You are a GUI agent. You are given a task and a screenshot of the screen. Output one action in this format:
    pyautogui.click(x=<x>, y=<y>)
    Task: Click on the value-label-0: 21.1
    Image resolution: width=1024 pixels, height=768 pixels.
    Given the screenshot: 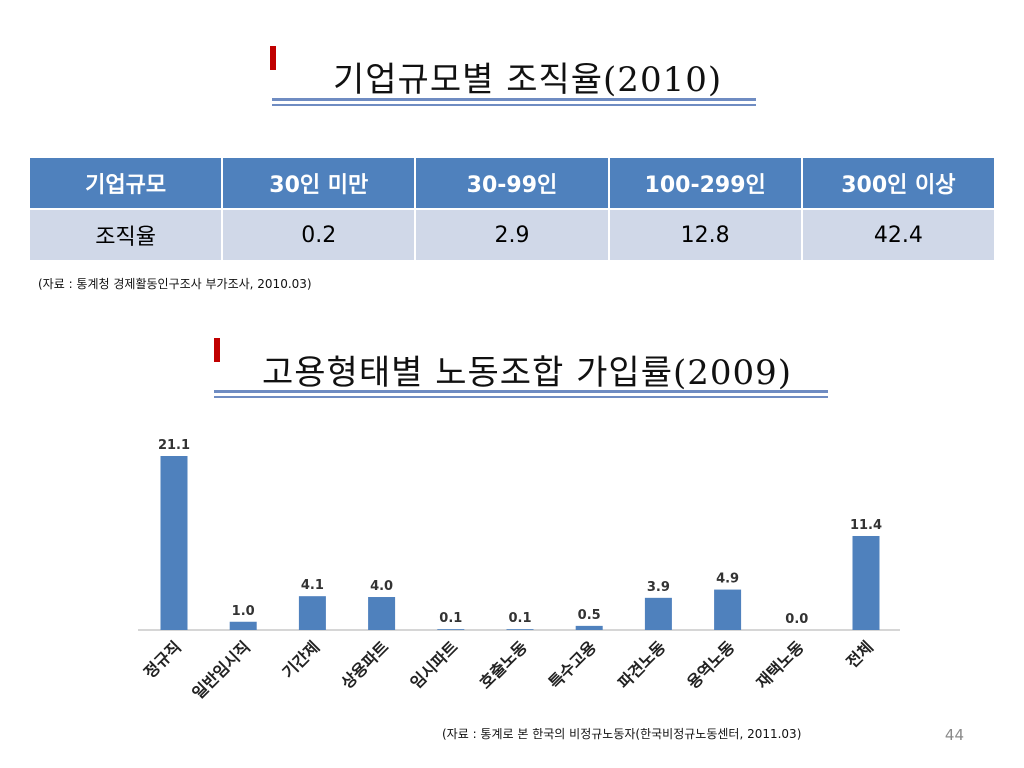 What is the action you would take?
    pyautogui.click(x=174, y=445)
    